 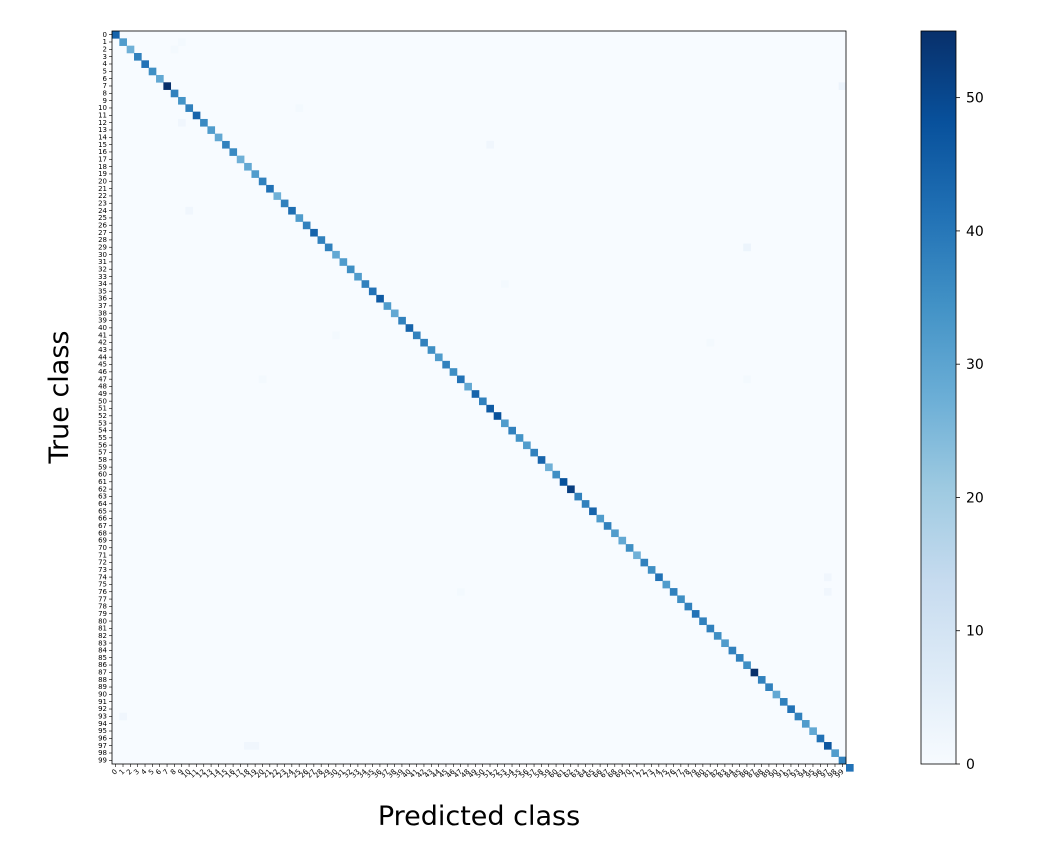 What do you see at coordinates (102, 365) in the screenshot?
I see `y-tick-label: 45` at bounding box center [102, 365].